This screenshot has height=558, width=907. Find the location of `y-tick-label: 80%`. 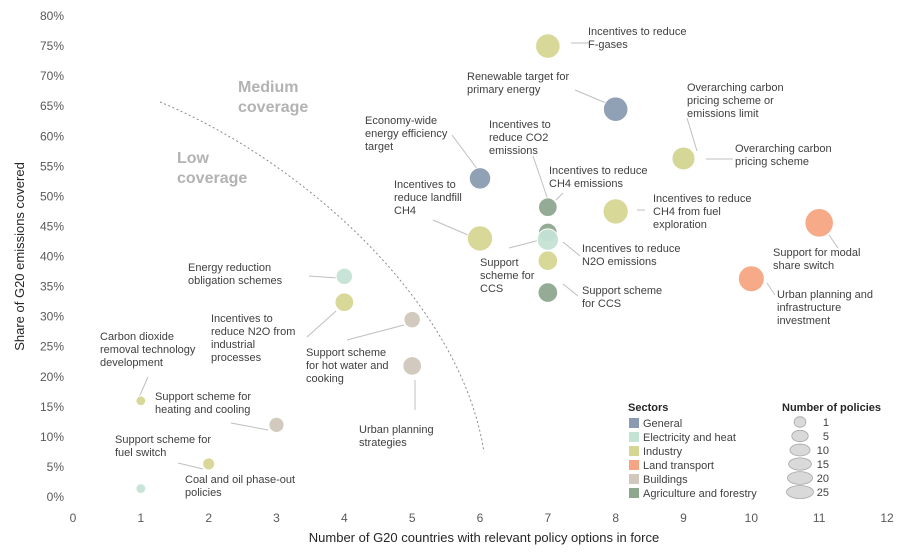

y-tick-label: 80% is located at coordinates (52, 16).